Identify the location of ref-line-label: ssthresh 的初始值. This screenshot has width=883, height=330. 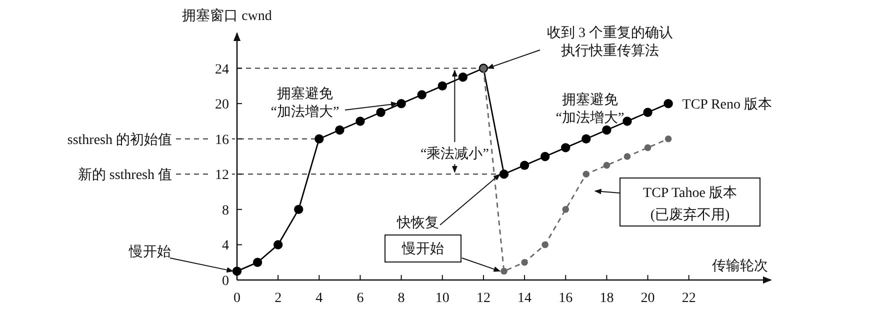
(119, 140).